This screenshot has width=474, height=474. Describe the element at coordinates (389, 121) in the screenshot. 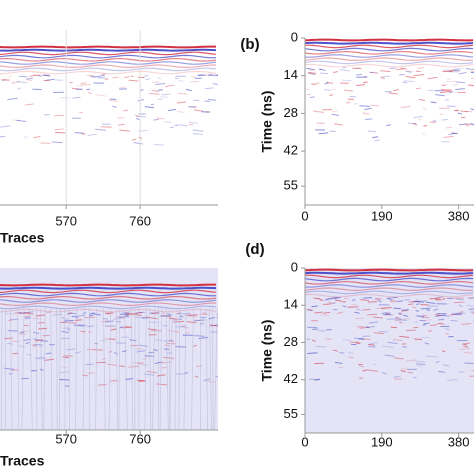

I see `radargram` at that location.